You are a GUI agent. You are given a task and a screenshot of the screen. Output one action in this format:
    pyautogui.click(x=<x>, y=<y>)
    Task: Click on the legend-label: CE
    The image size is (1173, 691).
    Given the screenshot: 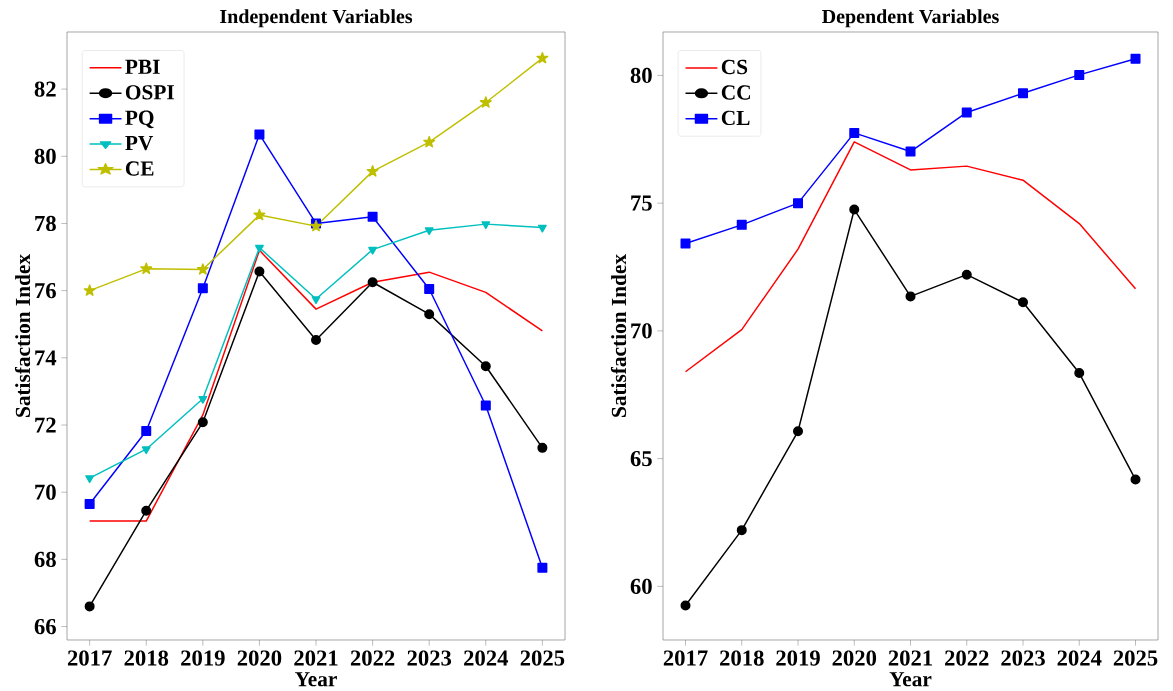 What is the action you would take?
    pyautogui.click(x=139, y=168)
    